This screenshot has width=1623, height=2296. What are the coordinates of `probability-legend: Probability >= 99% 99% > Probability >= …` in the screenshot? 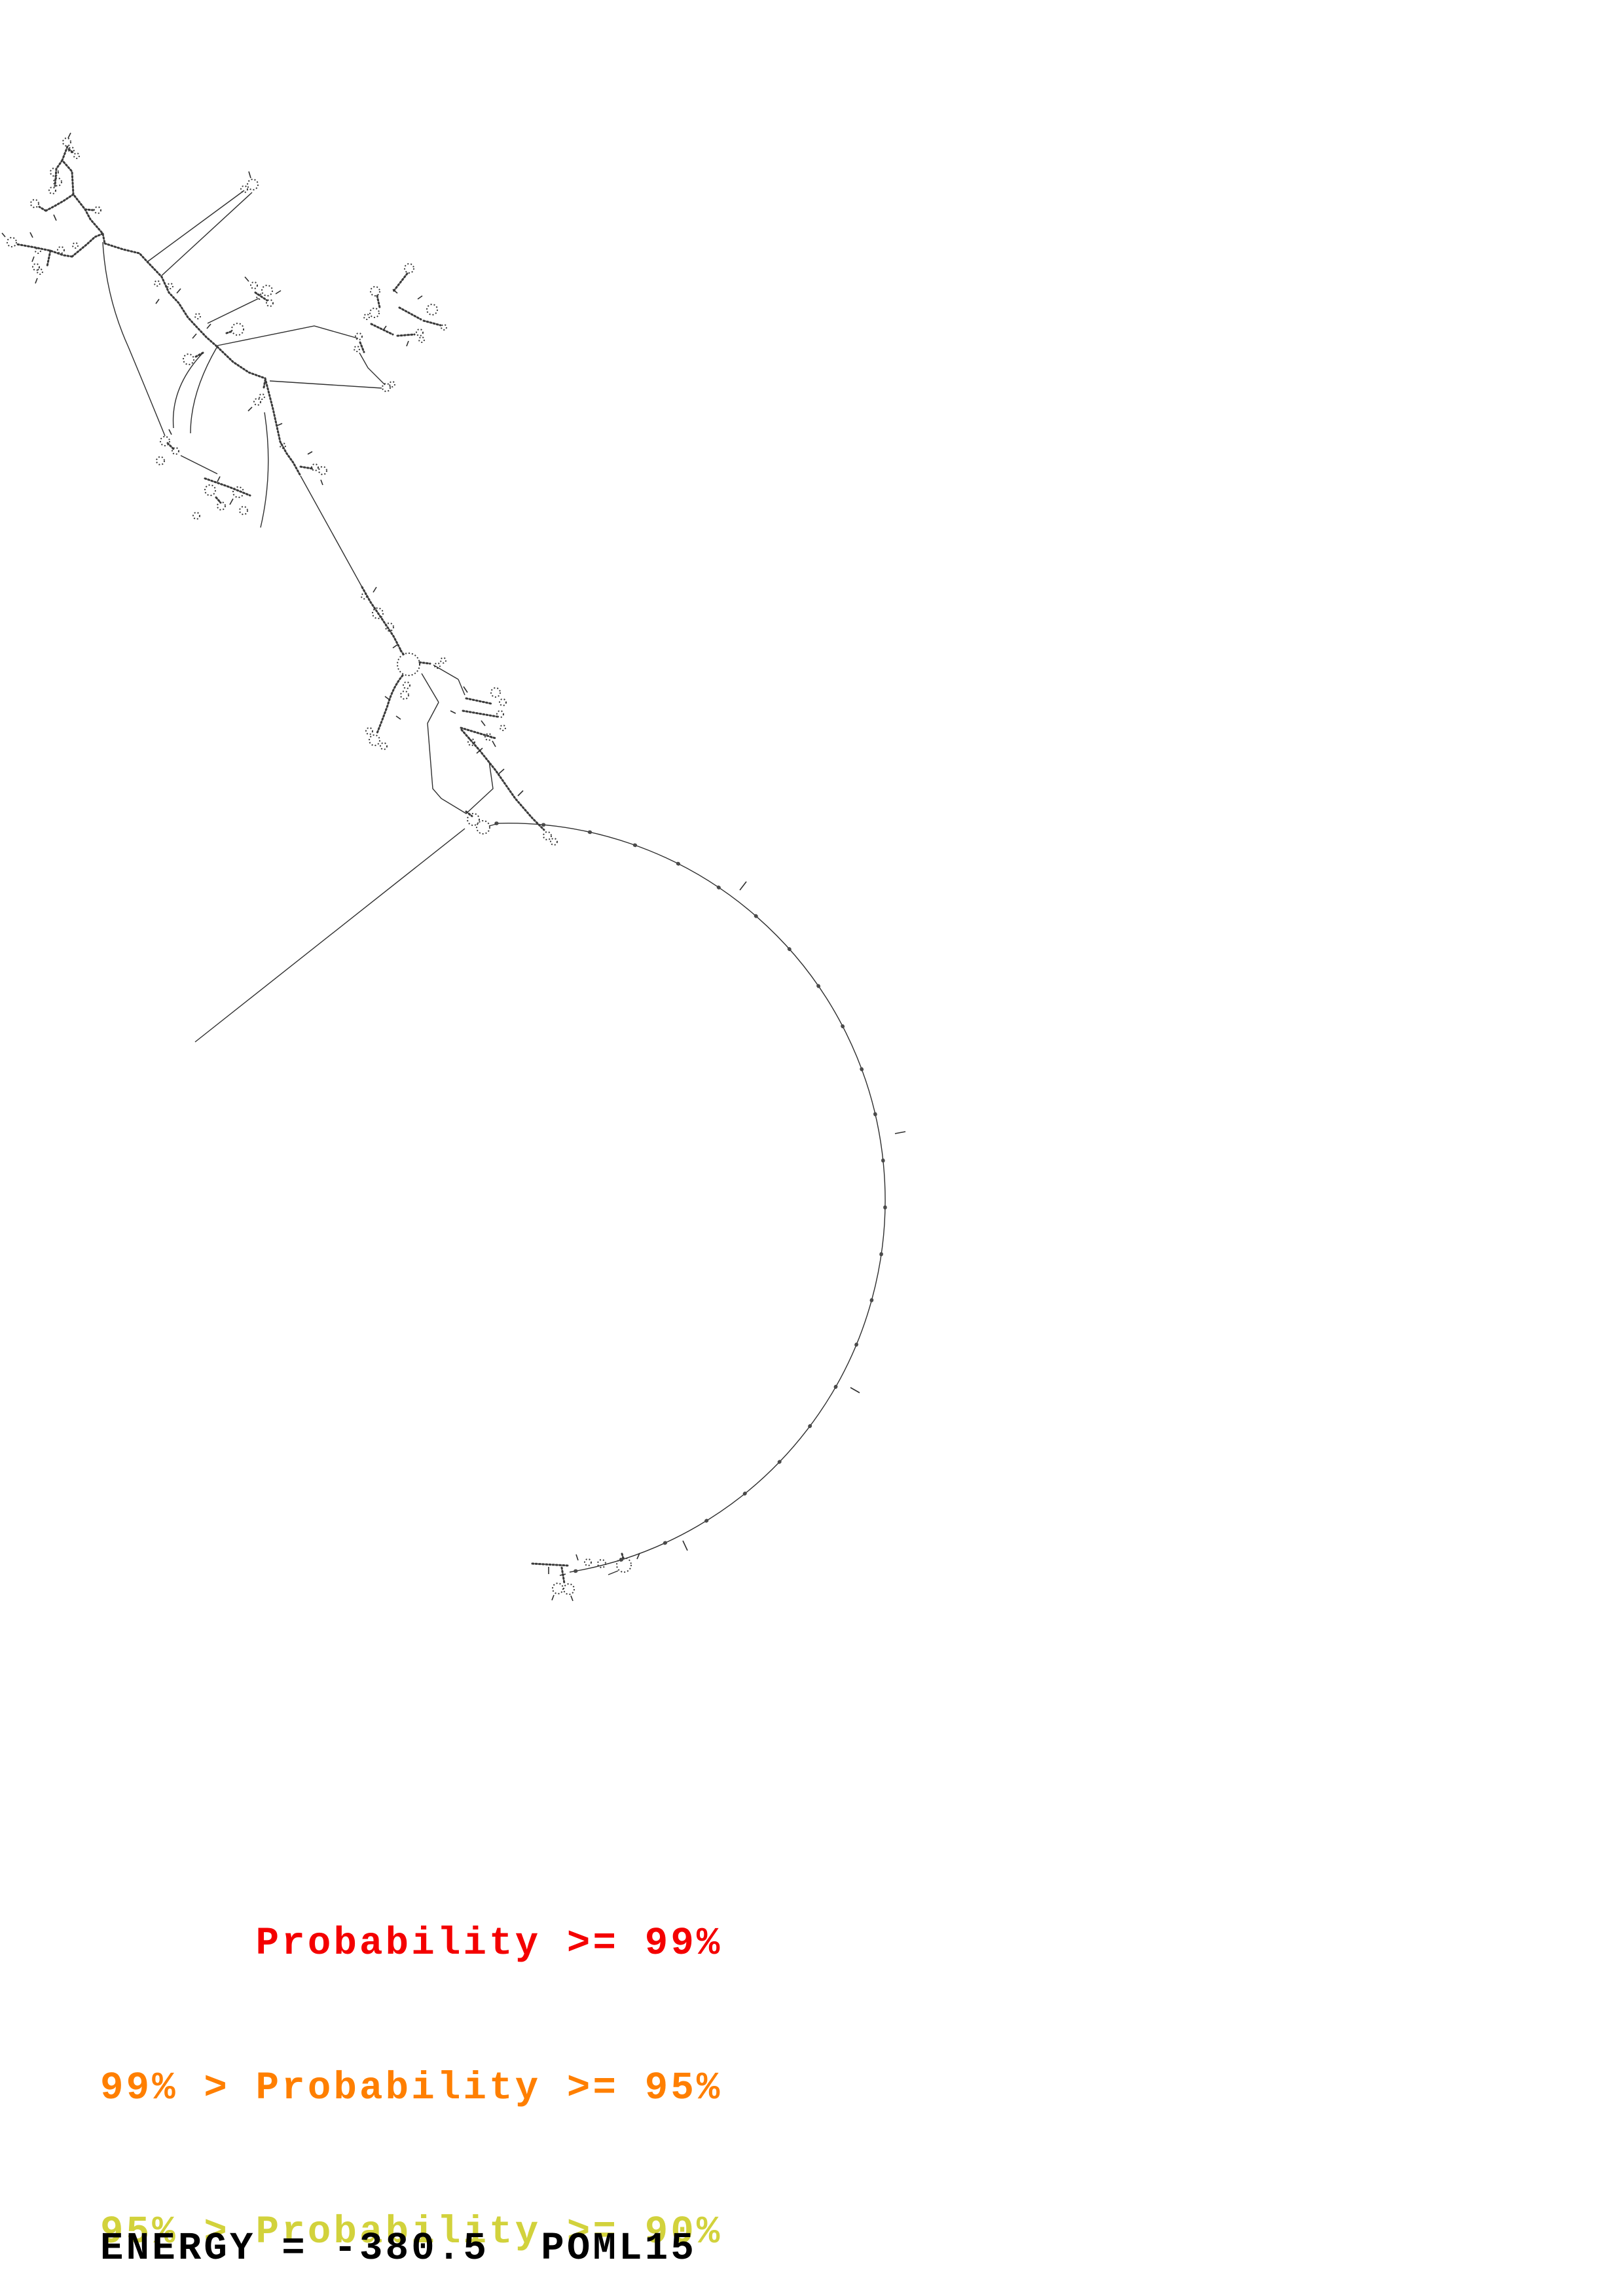 It's located at (411, 2059).